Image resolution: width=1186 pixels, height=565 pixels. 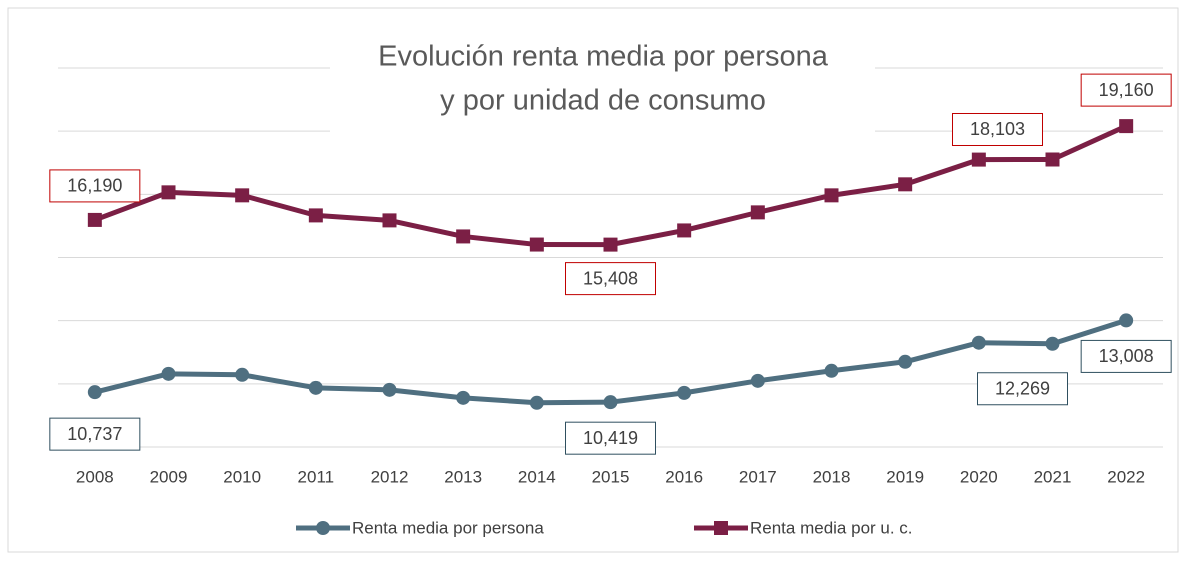 I want to click on title-backing, so click(x=602, y=86).